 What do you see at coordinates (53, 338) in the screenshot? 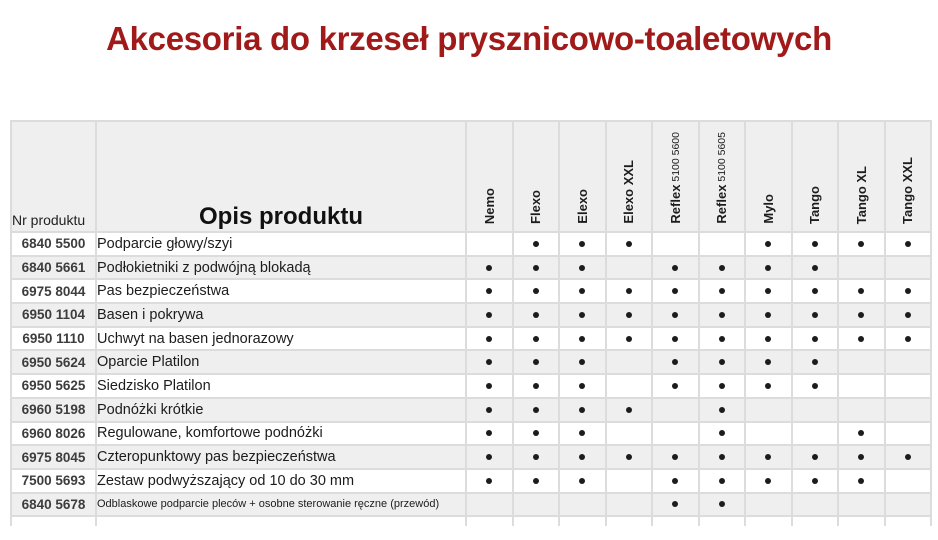
I see `product-number: 6950 1110` at bounding box center [53, 338].